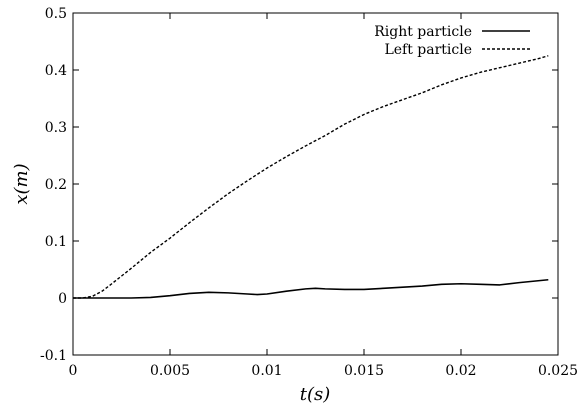 The image size is (580, 411). Describe the element at coordinates (56, 242) in the screenshot. I see `y-tick-label: 0.1` at that location.